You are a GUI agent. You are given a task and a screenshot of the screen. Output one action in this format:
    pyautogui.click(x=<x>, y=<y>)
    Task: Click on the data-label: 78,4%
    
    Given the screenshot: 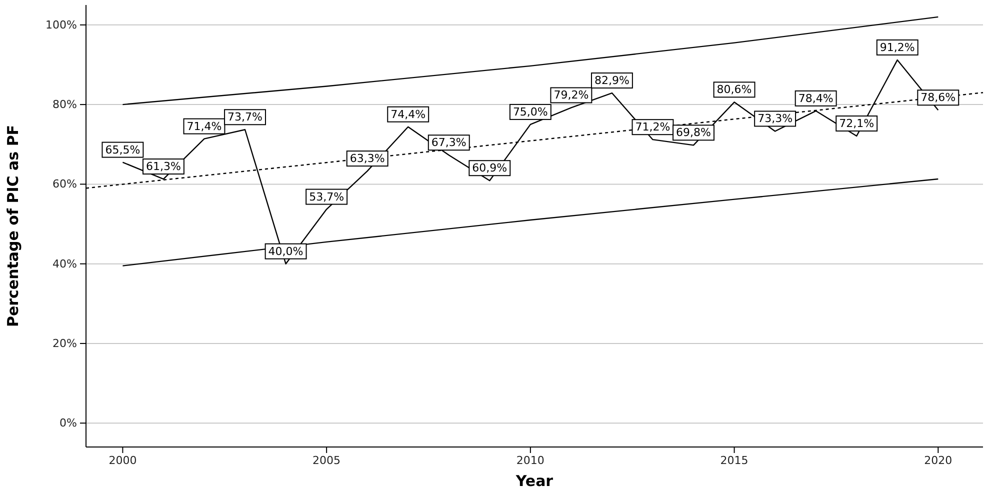 What is the action you would take?
    pyautogui.click(x=816, y=98)
    